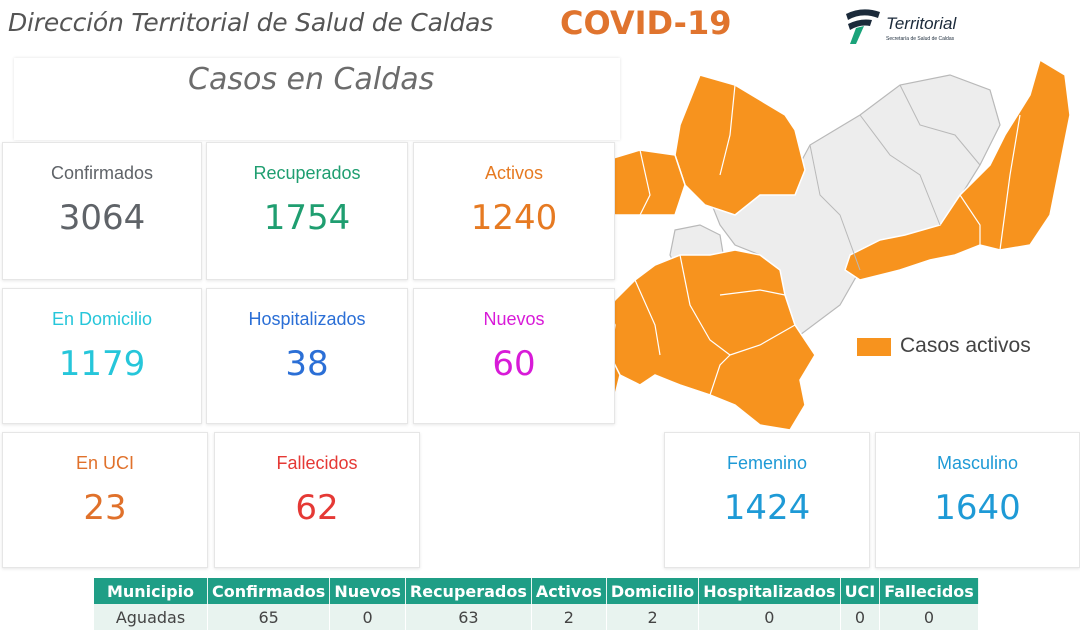 The image size is (1080, 630). Describe the element at coordinates (317, 508) in the screenshot. I see `card-fallecidos-value: 62` at that location.